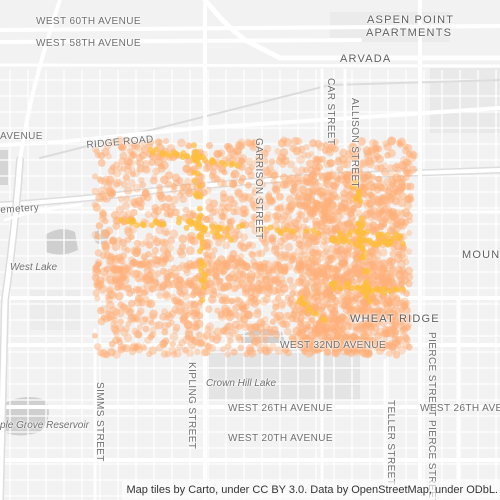  Describe the element at coordinates (354, 143) in the screenshot. I see `label-allison-street: ALLISON STREET` at that location.